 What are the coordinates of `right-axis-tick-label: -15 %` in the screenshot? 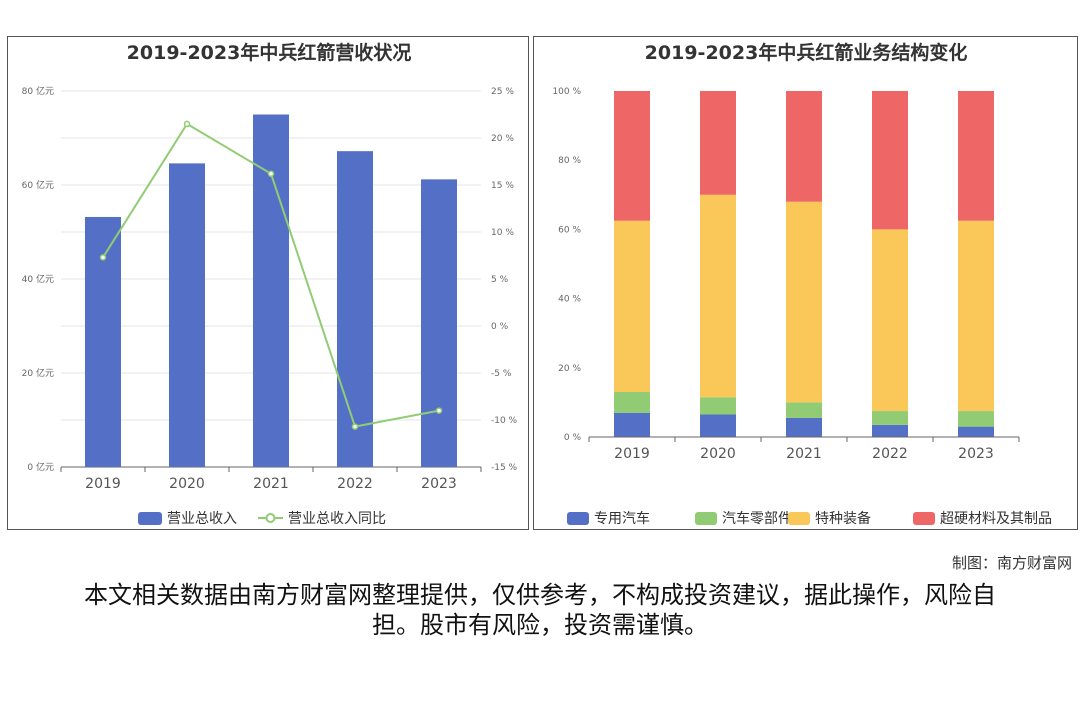 It's located at (504, 468).